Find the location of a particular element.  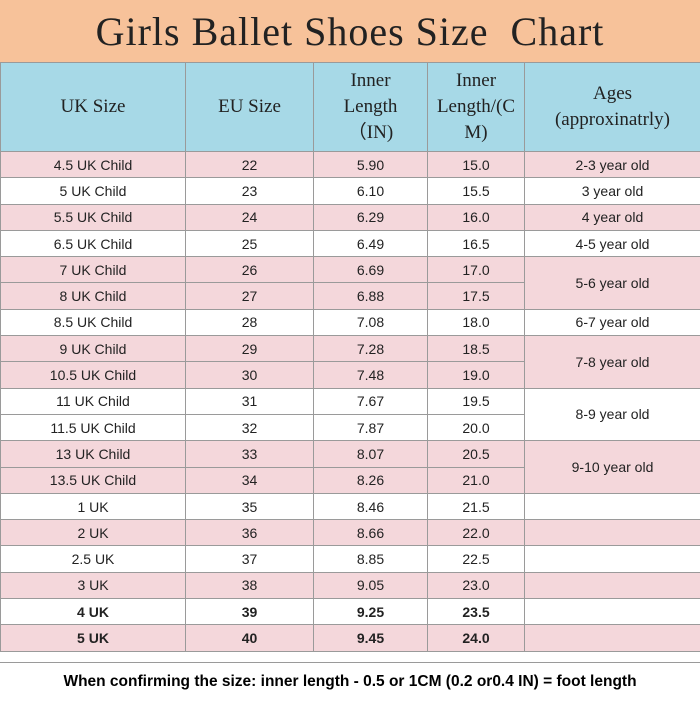

uk-size-cell: 13.5 UK Child is located at coordinates (93, 480).